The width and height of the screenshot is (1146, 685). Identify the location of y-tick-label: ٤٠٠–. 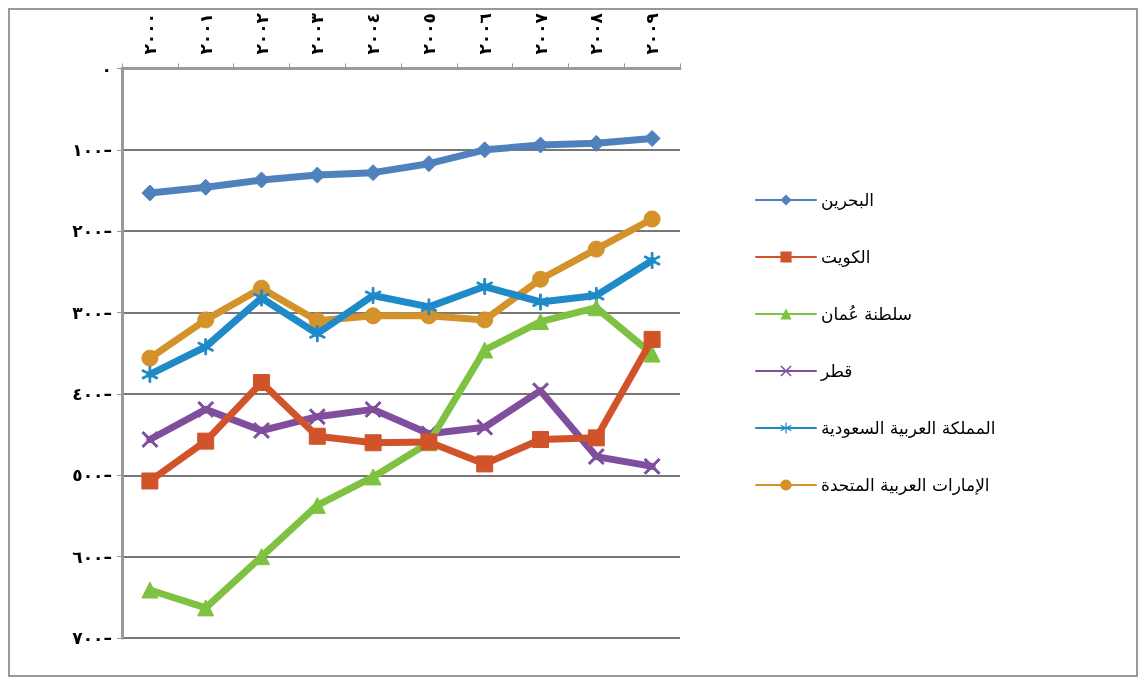
(92, 393).